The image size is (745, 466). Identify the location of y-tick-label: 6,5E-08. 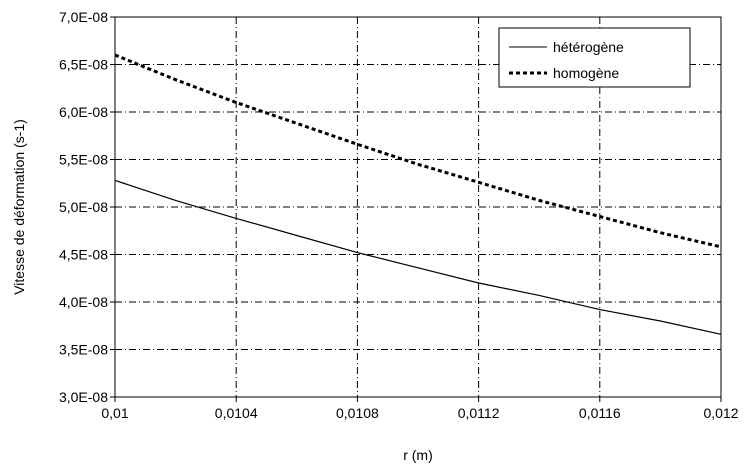
(83, 65).